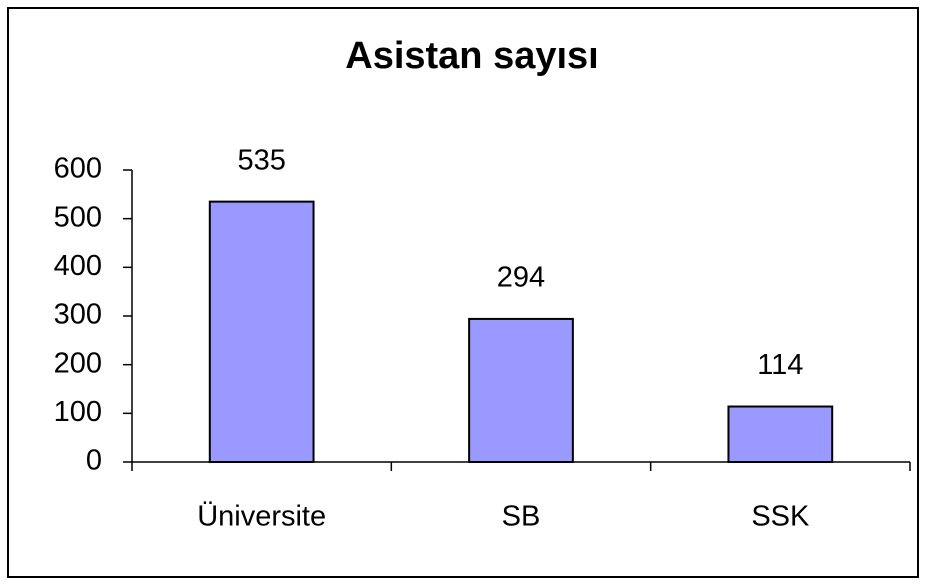  What do you see at coordinates (780, 365) in the screenshot?
I see `data-label: 114` at bounding box center [780, 365].